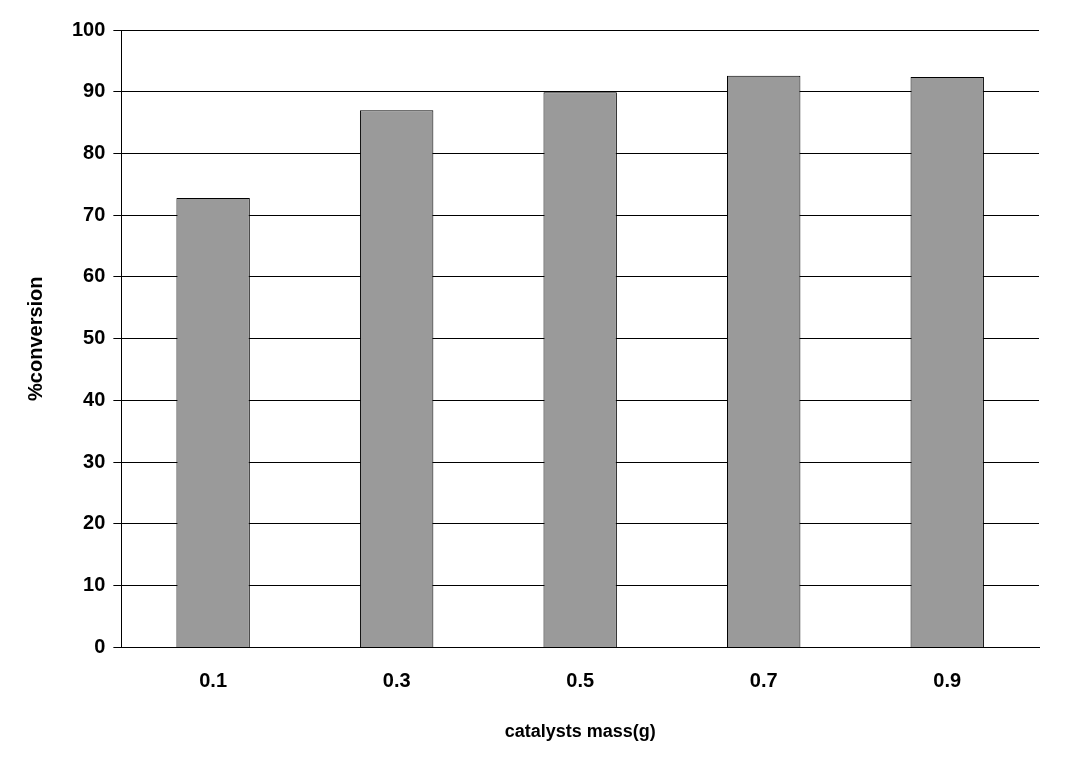 The width and height of the screenshot is (1089, 767). Describe the element at coordinates (94, 398) in the screenshot. I see `y-tick-label: 40` at that location.